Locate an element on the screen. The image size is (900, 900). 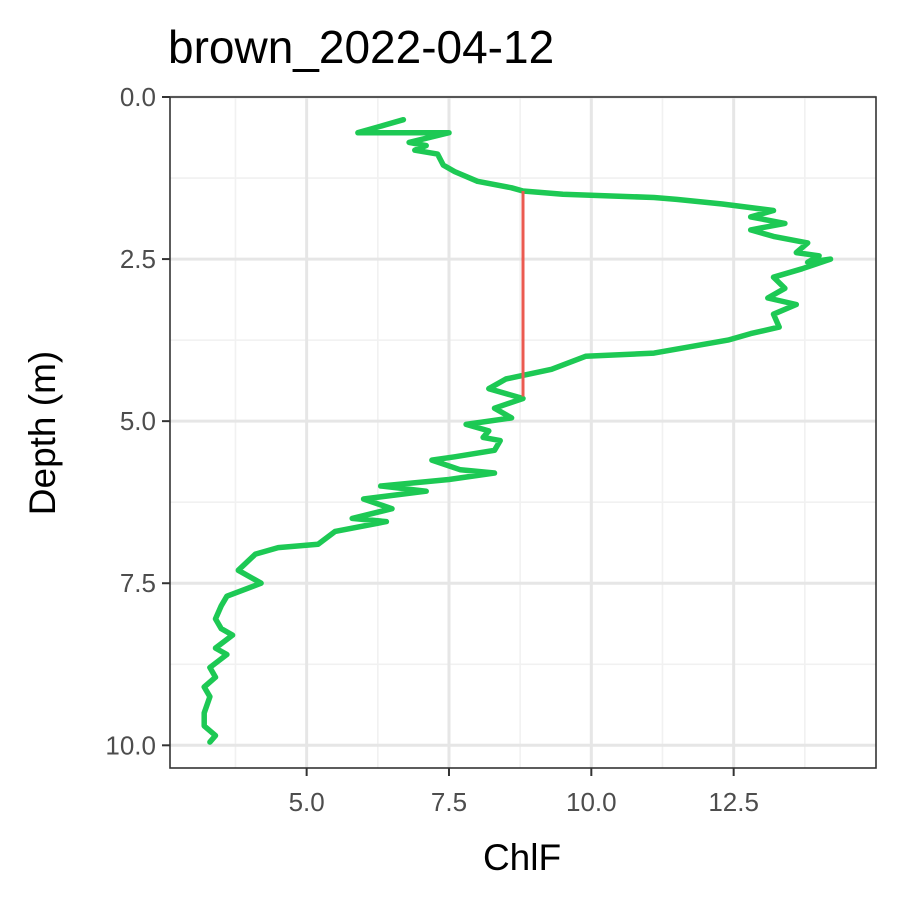
y-tick-label: 0.0 is located at coordinates (138, 97).